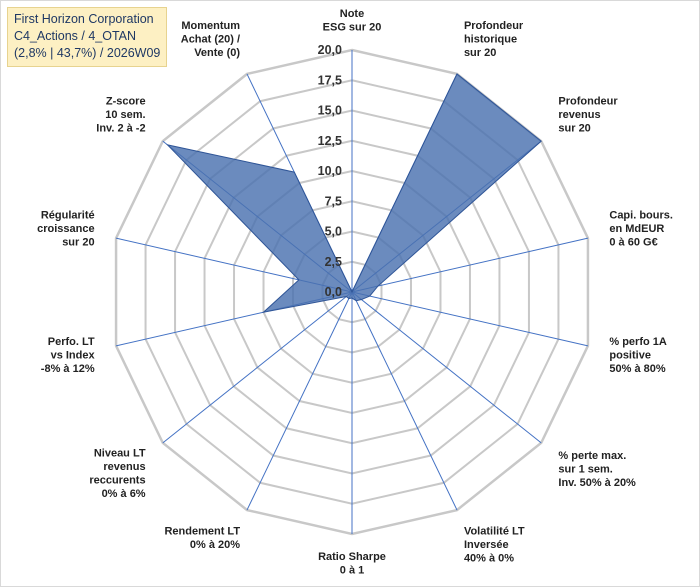  I want to click on axis-label: Z-score 10 sem. Inv. 2 à -2, so click(120, 115).